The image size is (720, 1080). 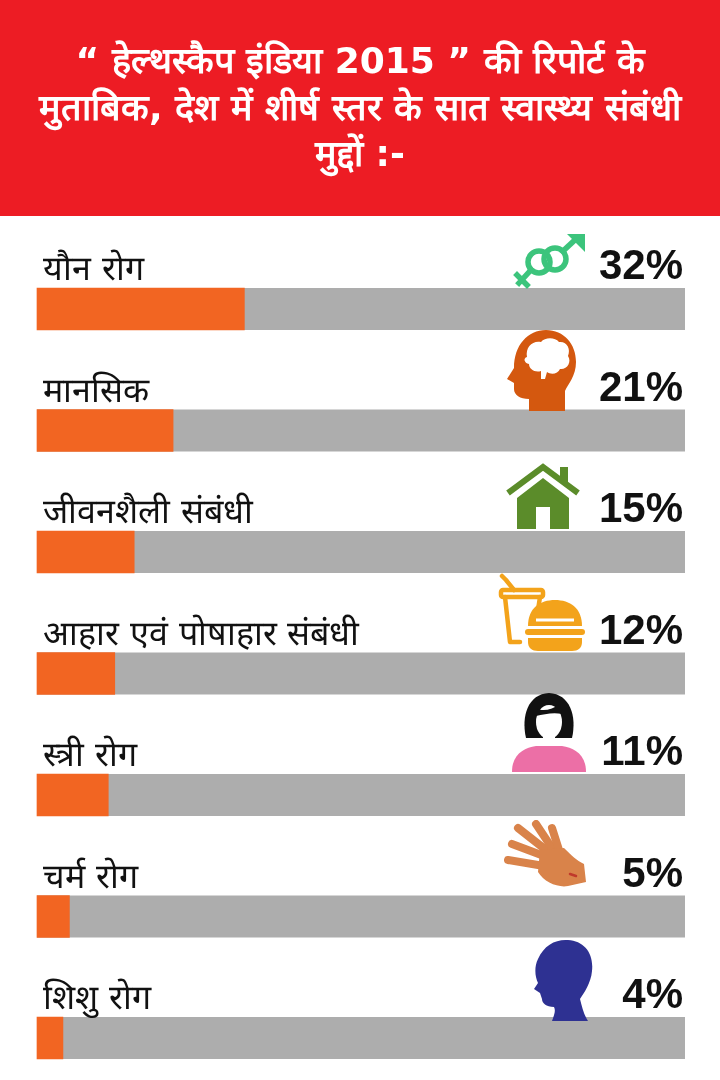 I want to click on y-tick-label: स्त्री रोग, so click(x=90, y=754).